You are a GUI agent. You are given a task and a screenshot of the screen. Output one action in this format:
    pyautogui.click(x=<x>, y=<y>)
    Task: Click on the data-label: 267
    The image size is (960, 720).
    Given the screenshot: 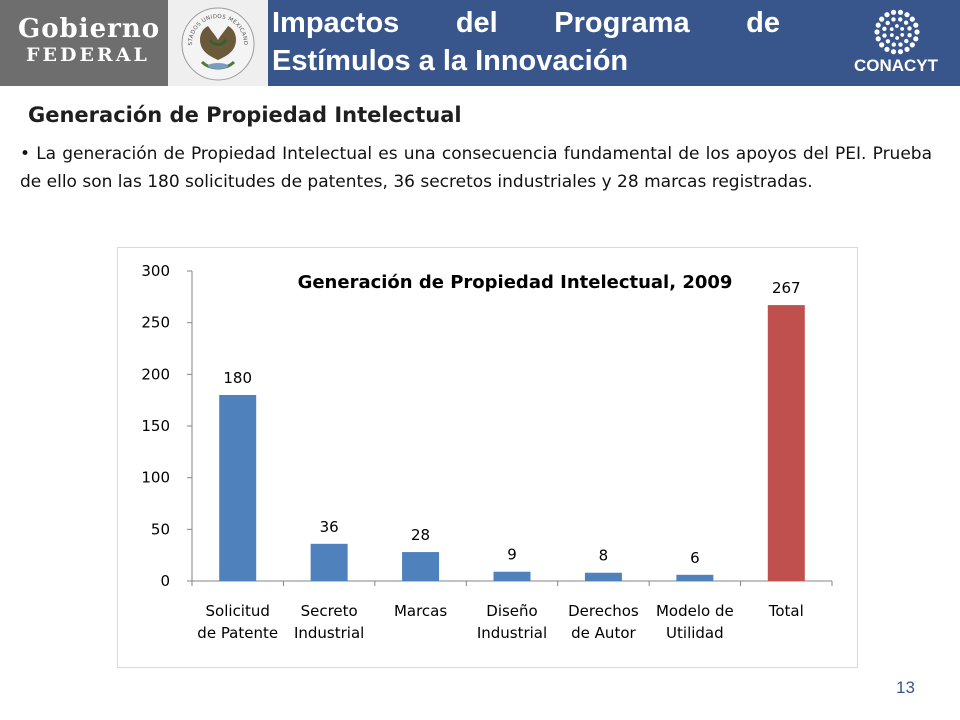 What is the action you would take?
    pyautogui.click(x=786, y=288)
    